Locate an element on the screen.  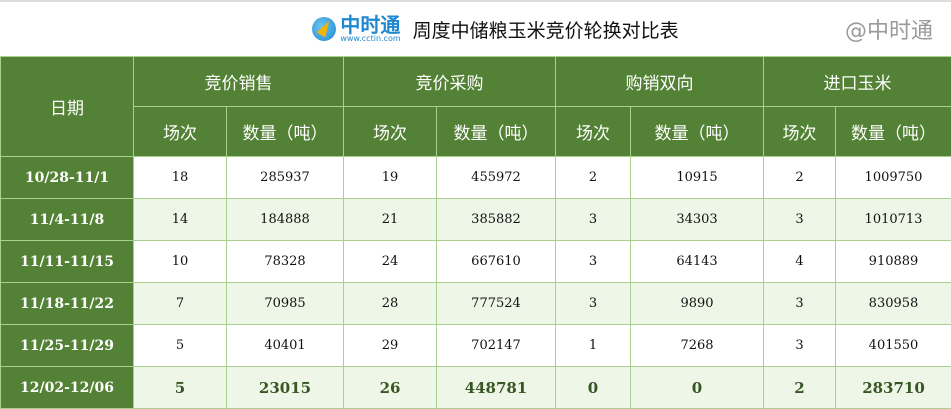
value-cell: 21 is located at coordinates (390, 219).